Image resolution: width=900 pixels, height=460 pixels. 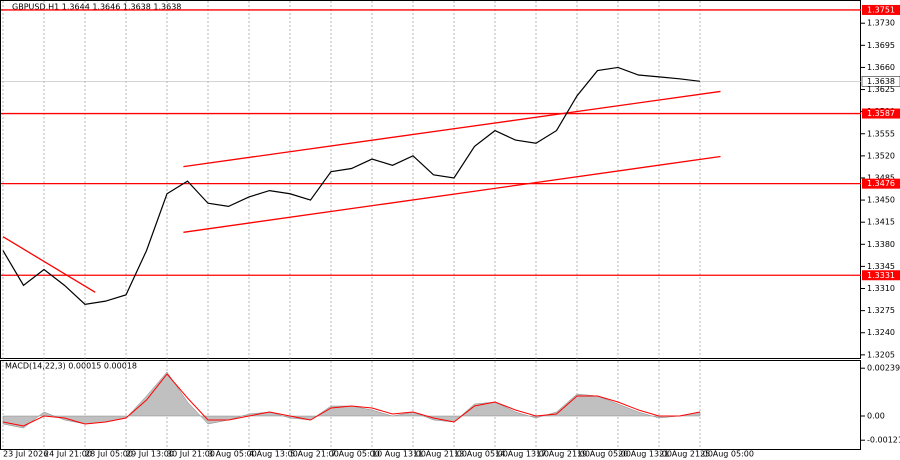 I want to click on y-tick-label: 1.3520, so click(x=881, y=155).